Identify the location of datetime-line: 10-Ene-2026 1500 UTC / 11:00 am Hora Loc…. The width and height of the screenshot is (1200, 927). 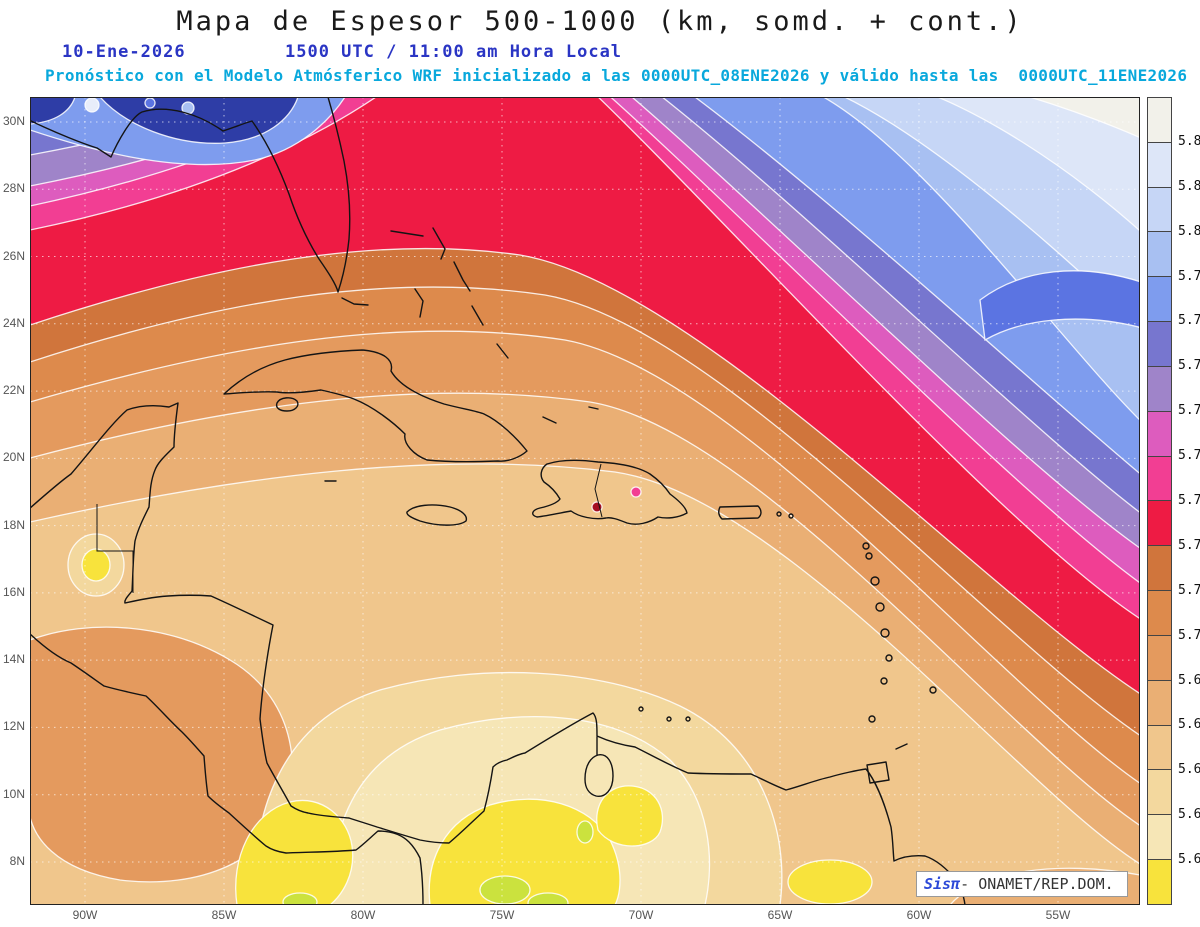
(600, 52).